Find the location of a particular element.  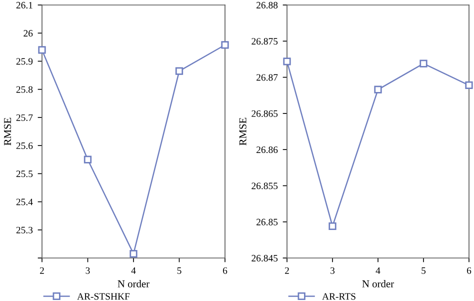

legend-label: AR-RTS is located at coordinates (339, 296).